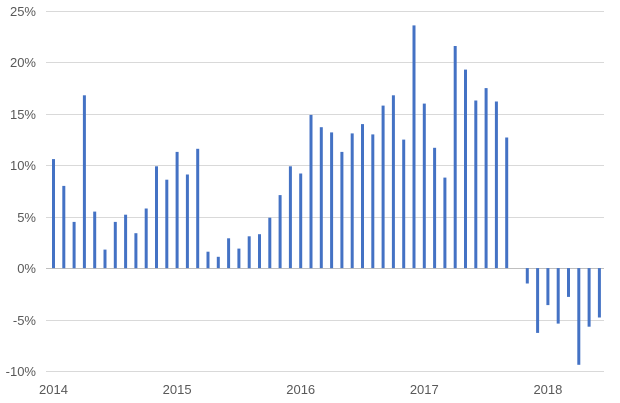 The width and height of the screenshot is (620, 403). Describe the element at coordinates (53, 389) in the screenshot. I see `x-tick-label: 2014` at that location.